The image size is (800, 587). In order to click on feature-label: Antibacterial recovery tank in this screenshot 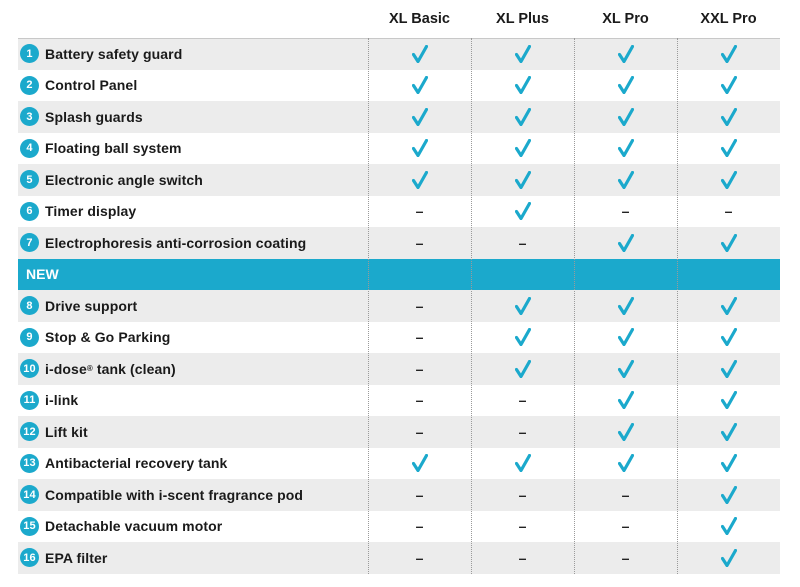, I will do `click(136, 463)`.